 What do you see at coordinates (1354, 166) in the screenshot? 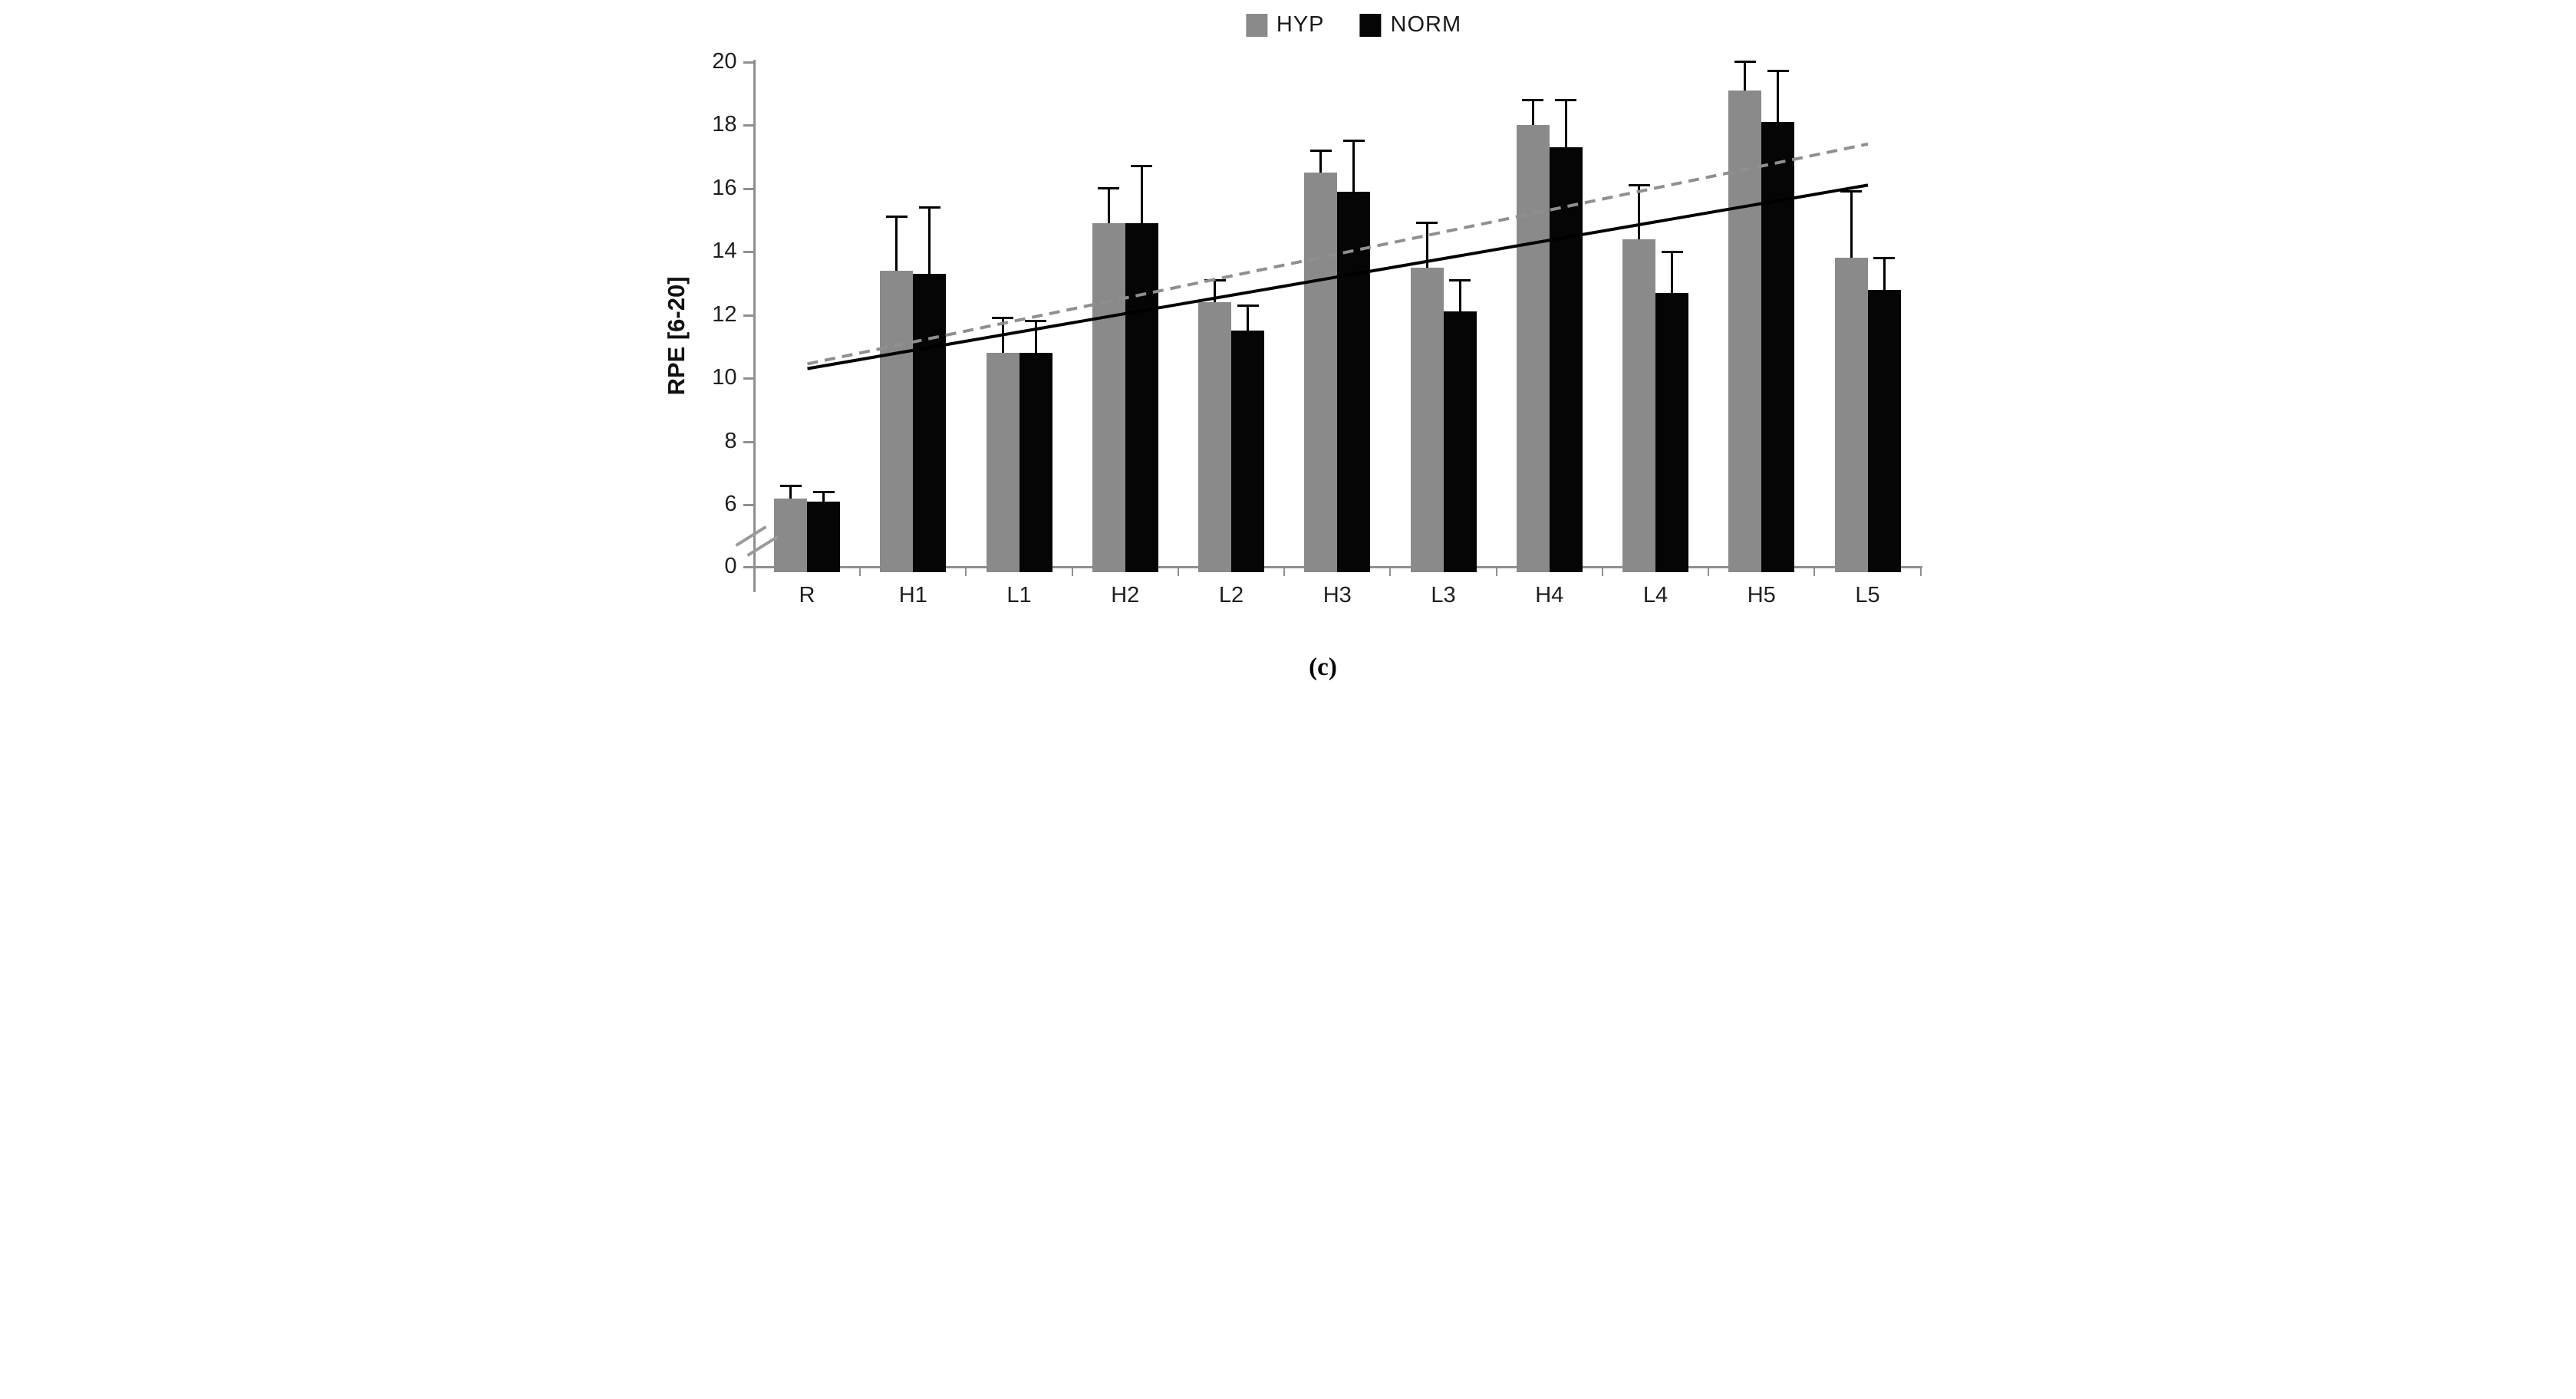
I see `error-bar-norm-H3` at bounding box center [1354, 166].